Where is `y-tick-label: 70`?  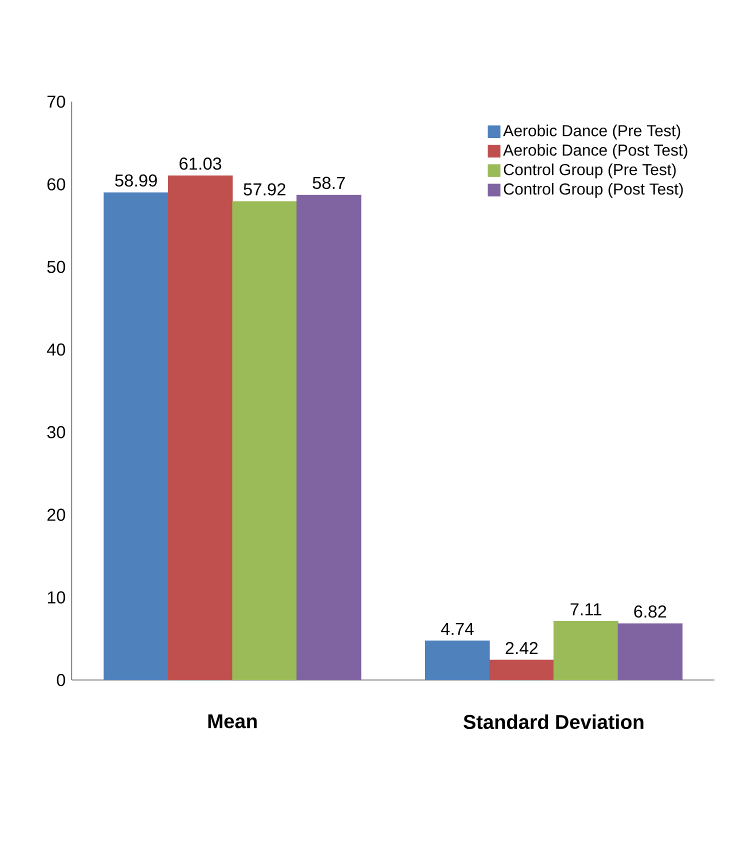 y-tick-label: 70 is located at coordinates (56, 102).